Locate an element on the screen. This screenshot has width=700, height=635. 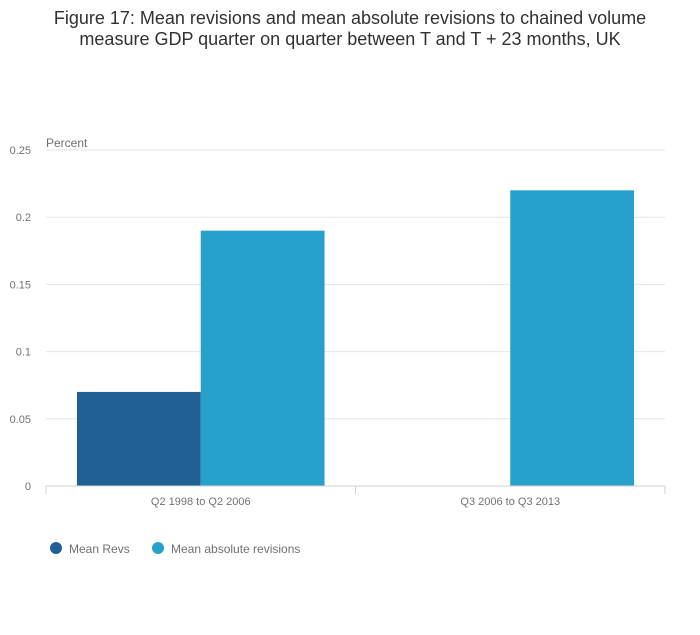
y-axis-ticks: 0 0.05 0.1 0.15 0.2 0.25 is located at coordinates (20, 319).